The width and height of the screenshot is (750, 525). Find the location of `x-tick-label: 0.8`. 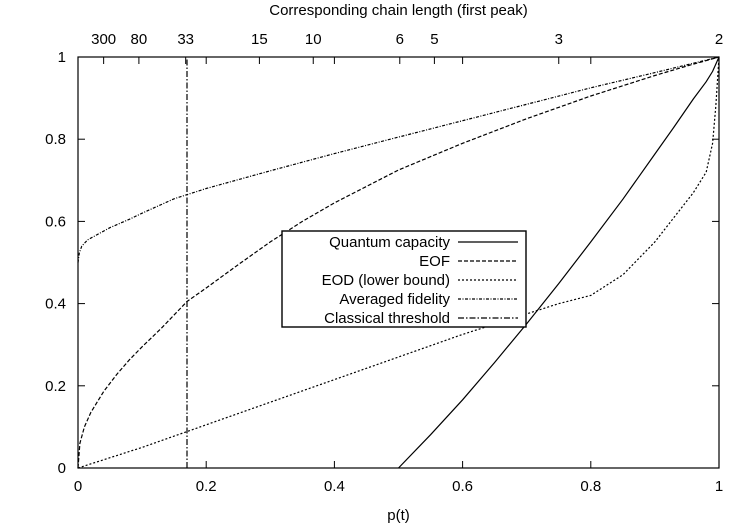

x-tick-label: 0.8 is located at coordinates (590, 486).